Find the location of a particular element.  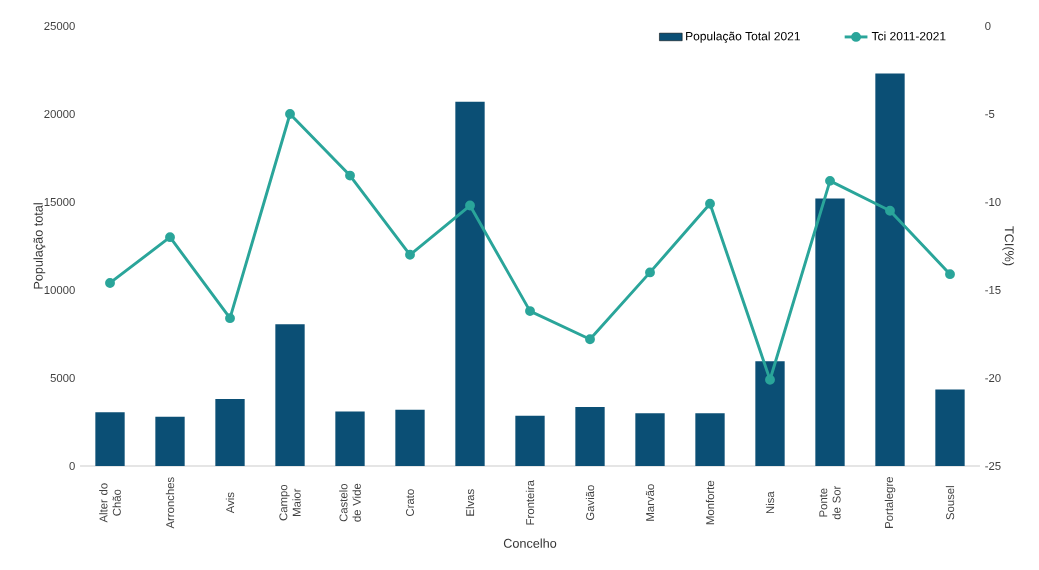

y-axis-title: População total is located at coordinates (39, 246).